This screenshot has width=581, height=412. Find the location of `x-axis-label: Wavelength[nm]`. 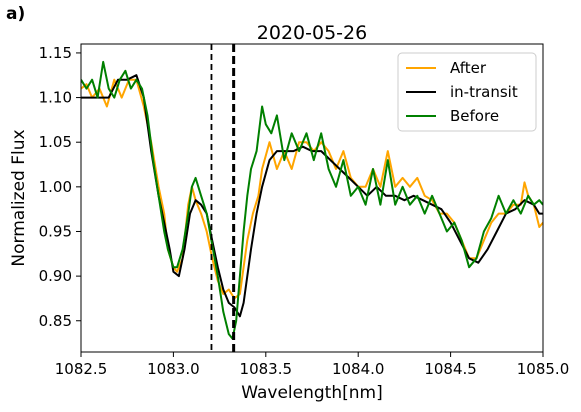

x-axis-label: Wavelength[nm] is located at coordinates (311, 393).